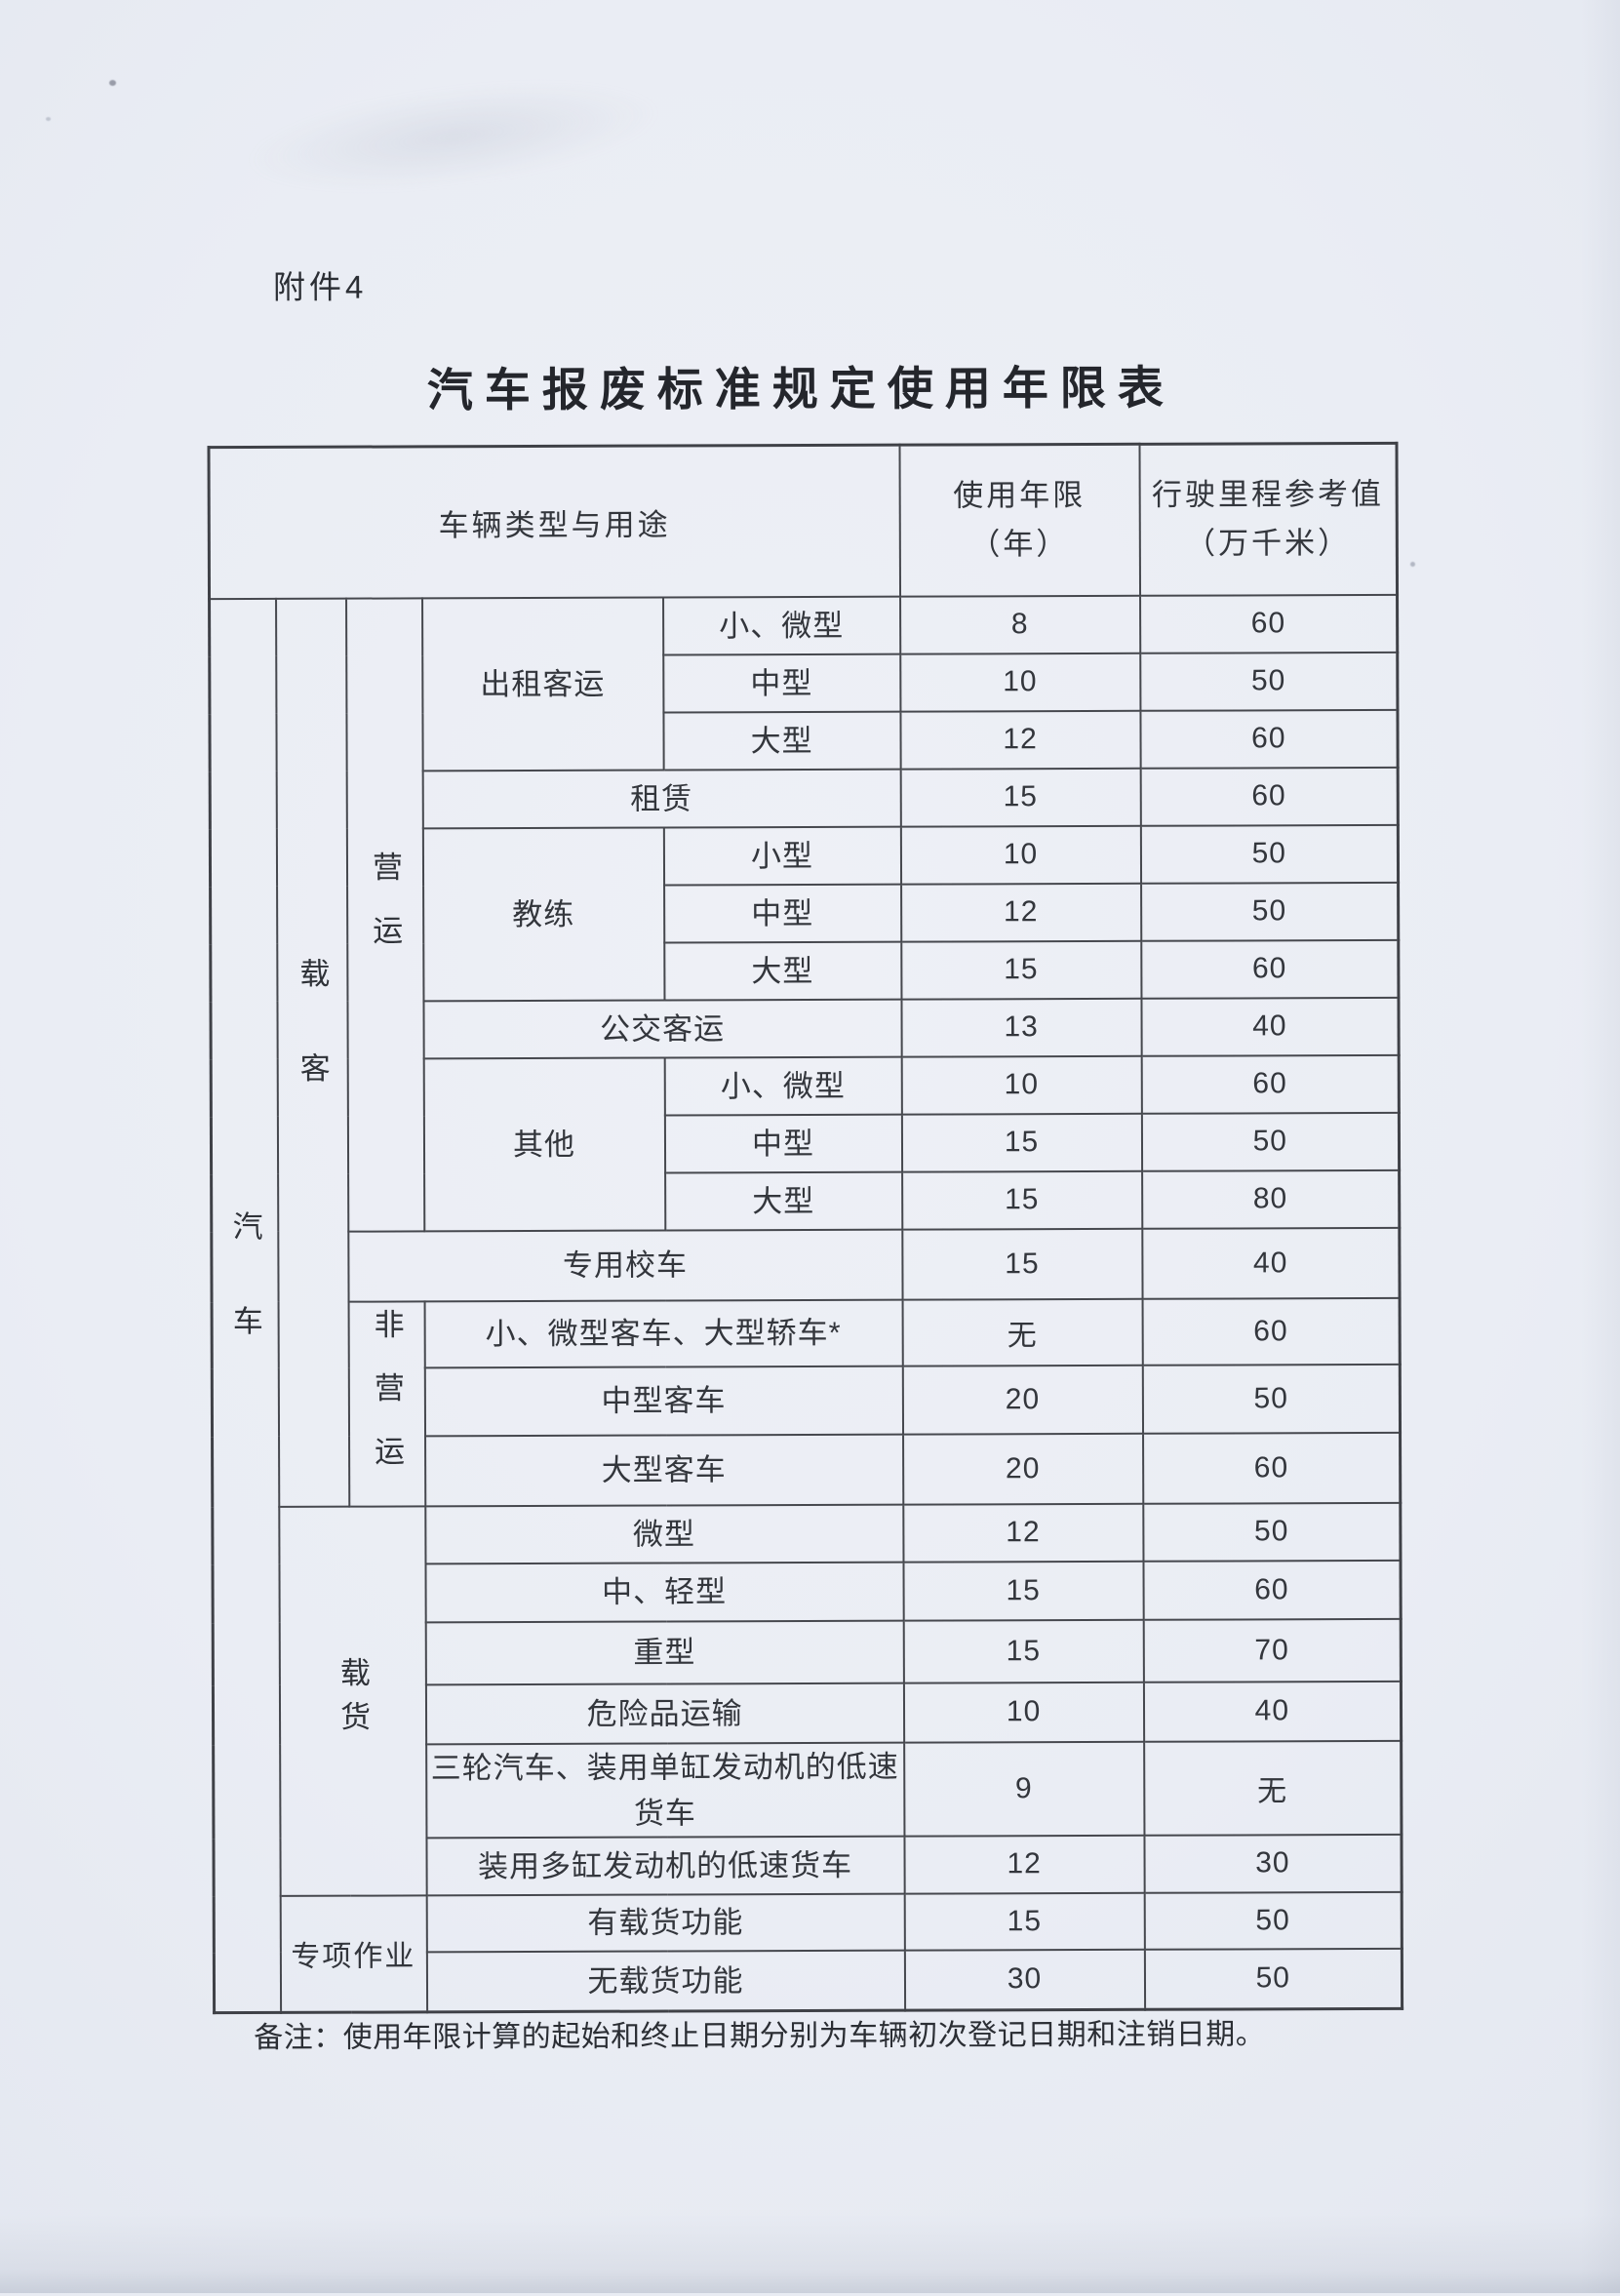 The height and width of the screenshot is (2296, 1620). Describe the element at coordinates (1020, 495) in the screenshot. I see `header-years-line1: 使用年限` at that location.